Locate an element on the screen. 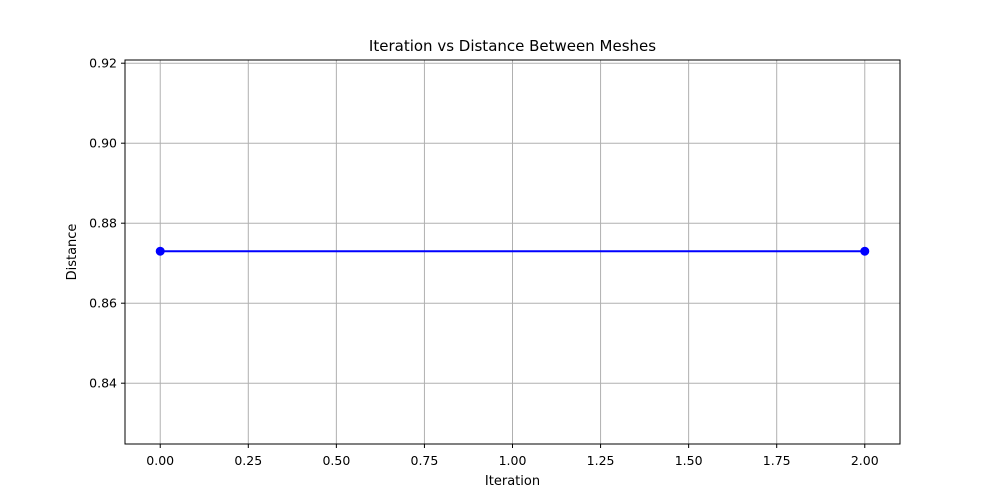 This screenshot has height=500, width=1000. y-tick-label: 0.88 is located at coordinates (103, 223).